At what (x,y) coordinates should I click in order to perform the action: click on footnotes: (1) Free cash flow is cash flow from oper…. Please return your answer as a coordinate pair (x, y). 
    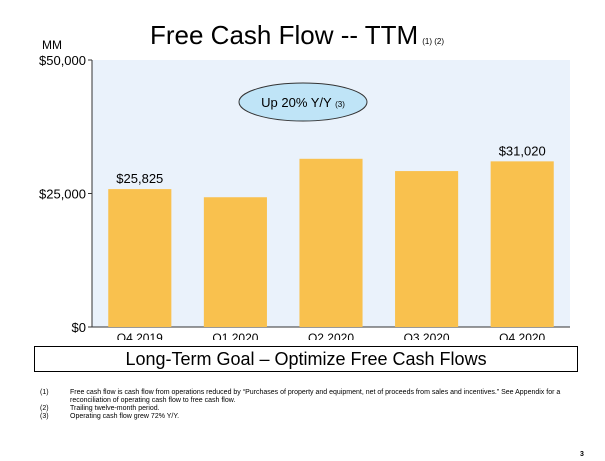
    Looking at the image, I should click on (312, 405).